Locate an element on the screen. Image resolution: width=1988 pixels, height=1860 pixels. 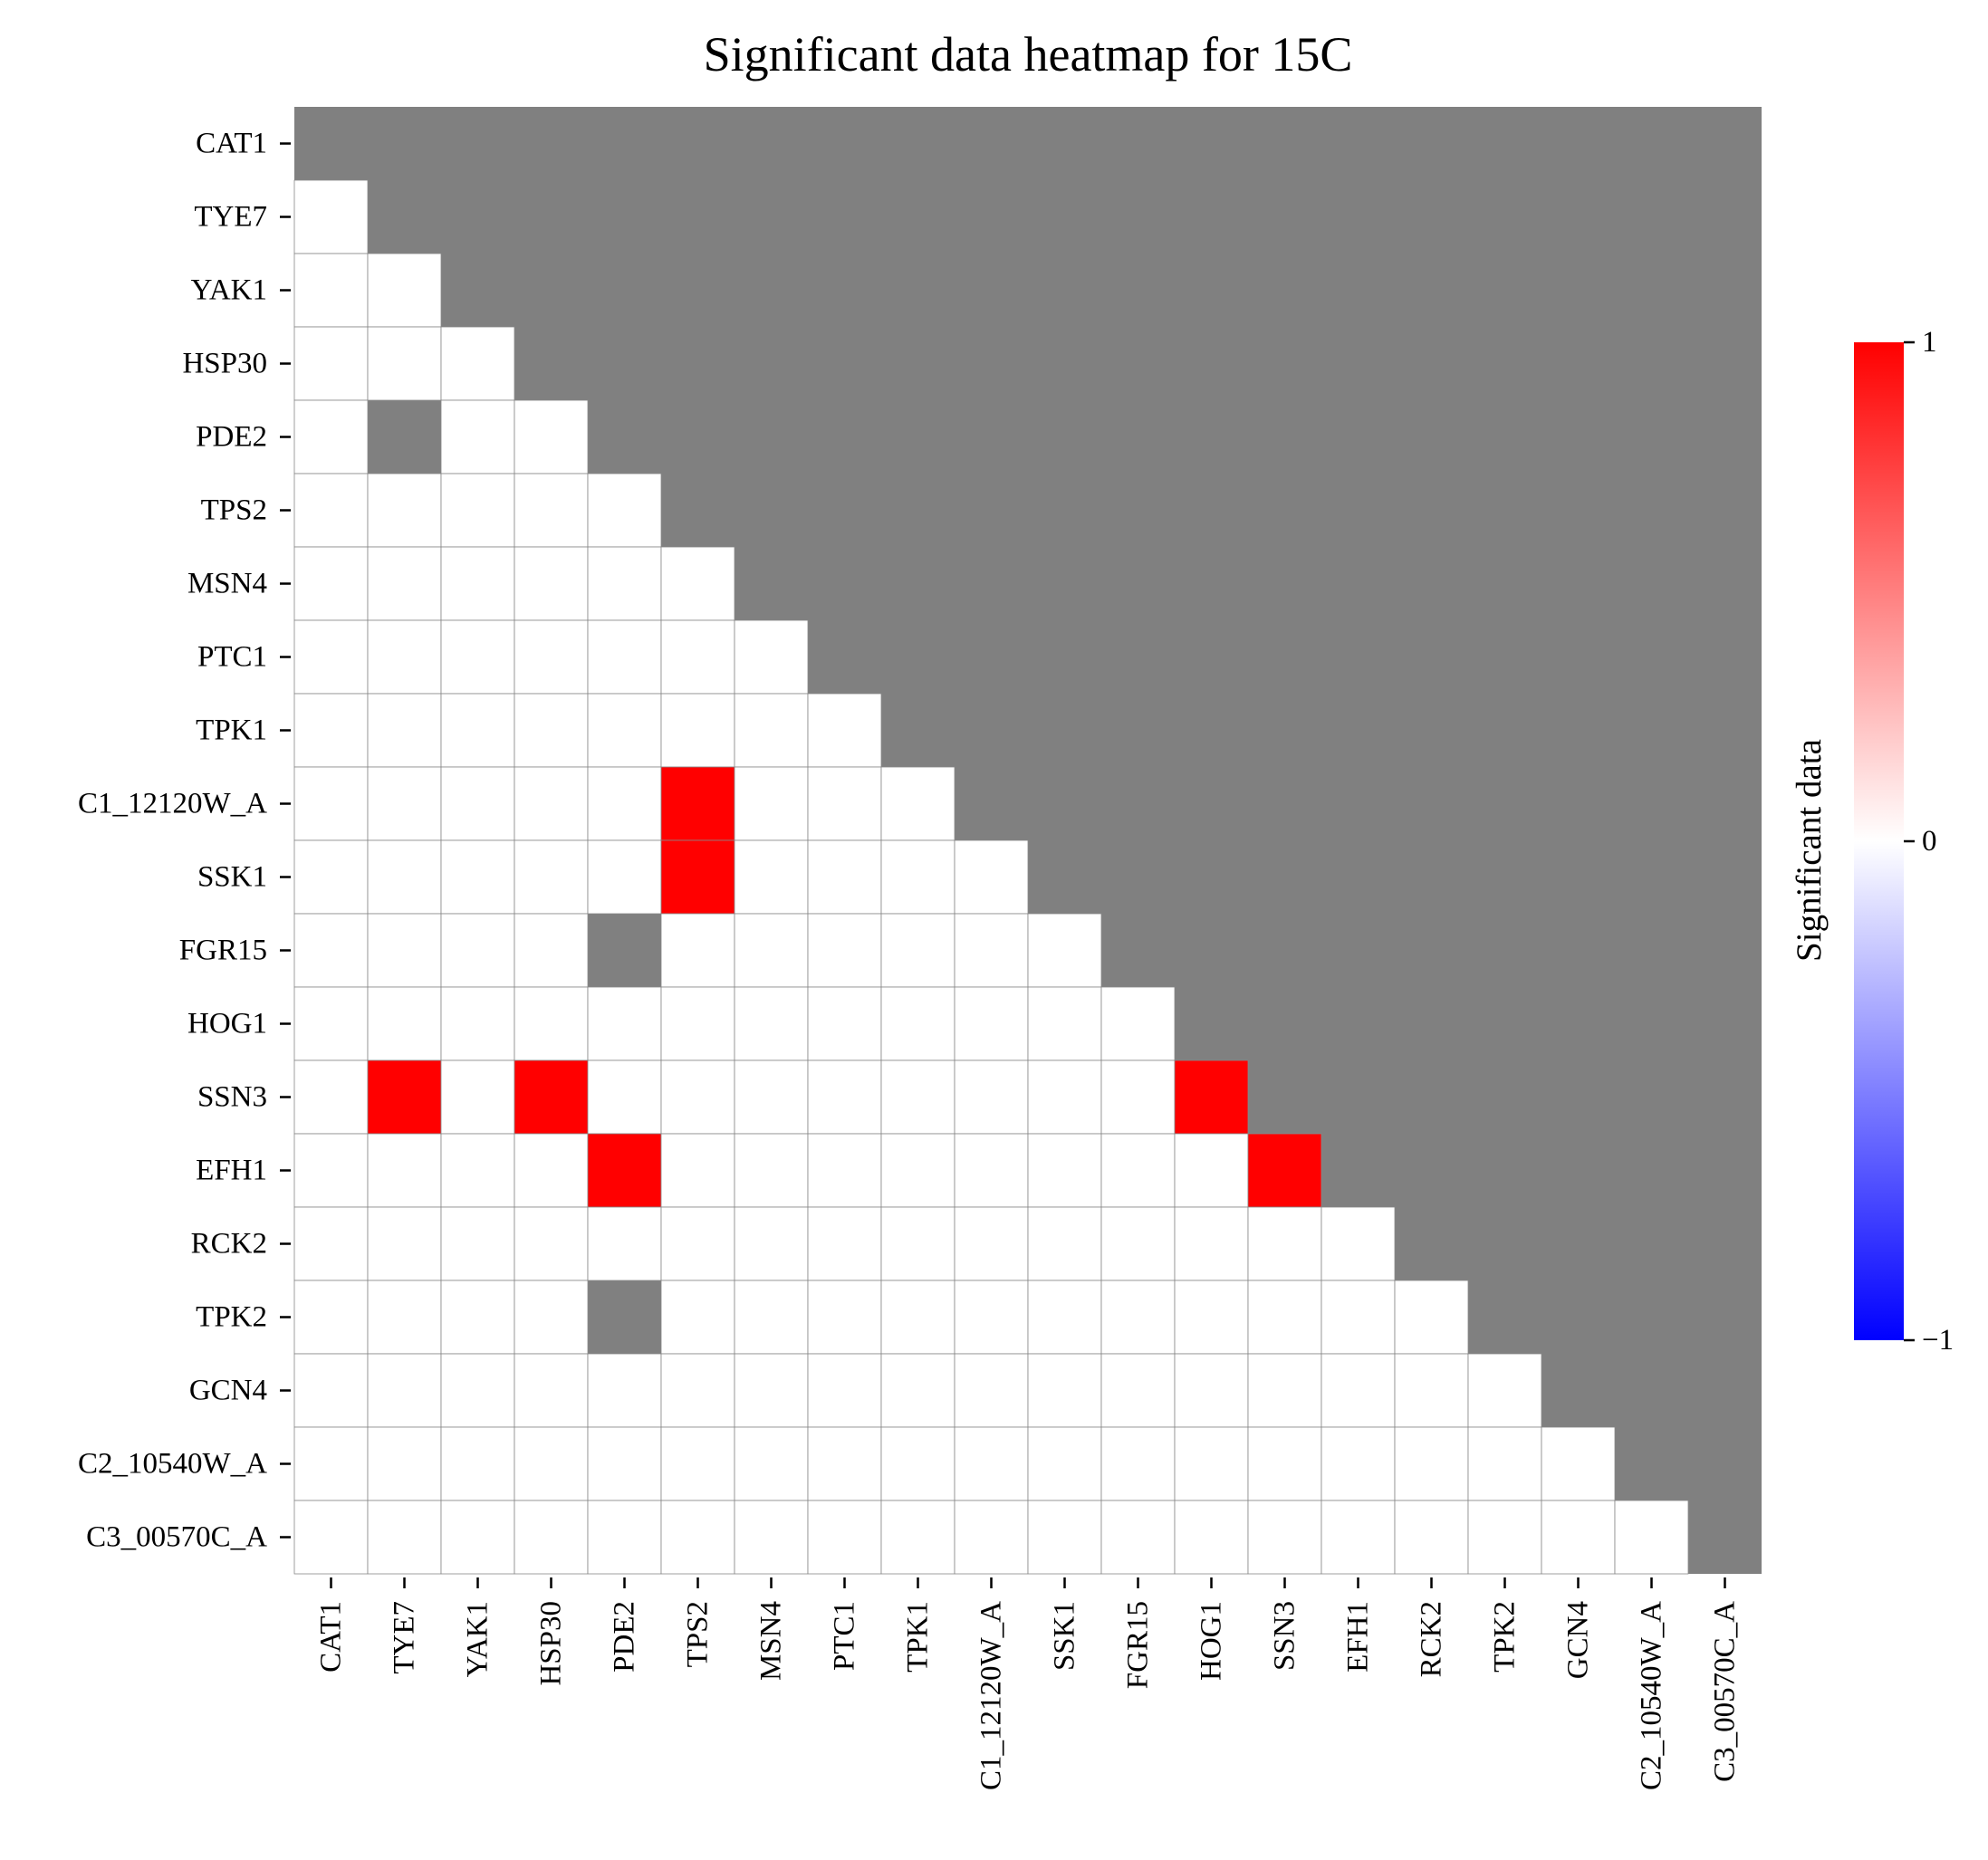
y-tick-label-MSN4: MSN4 is located at coordinates (227, 584).